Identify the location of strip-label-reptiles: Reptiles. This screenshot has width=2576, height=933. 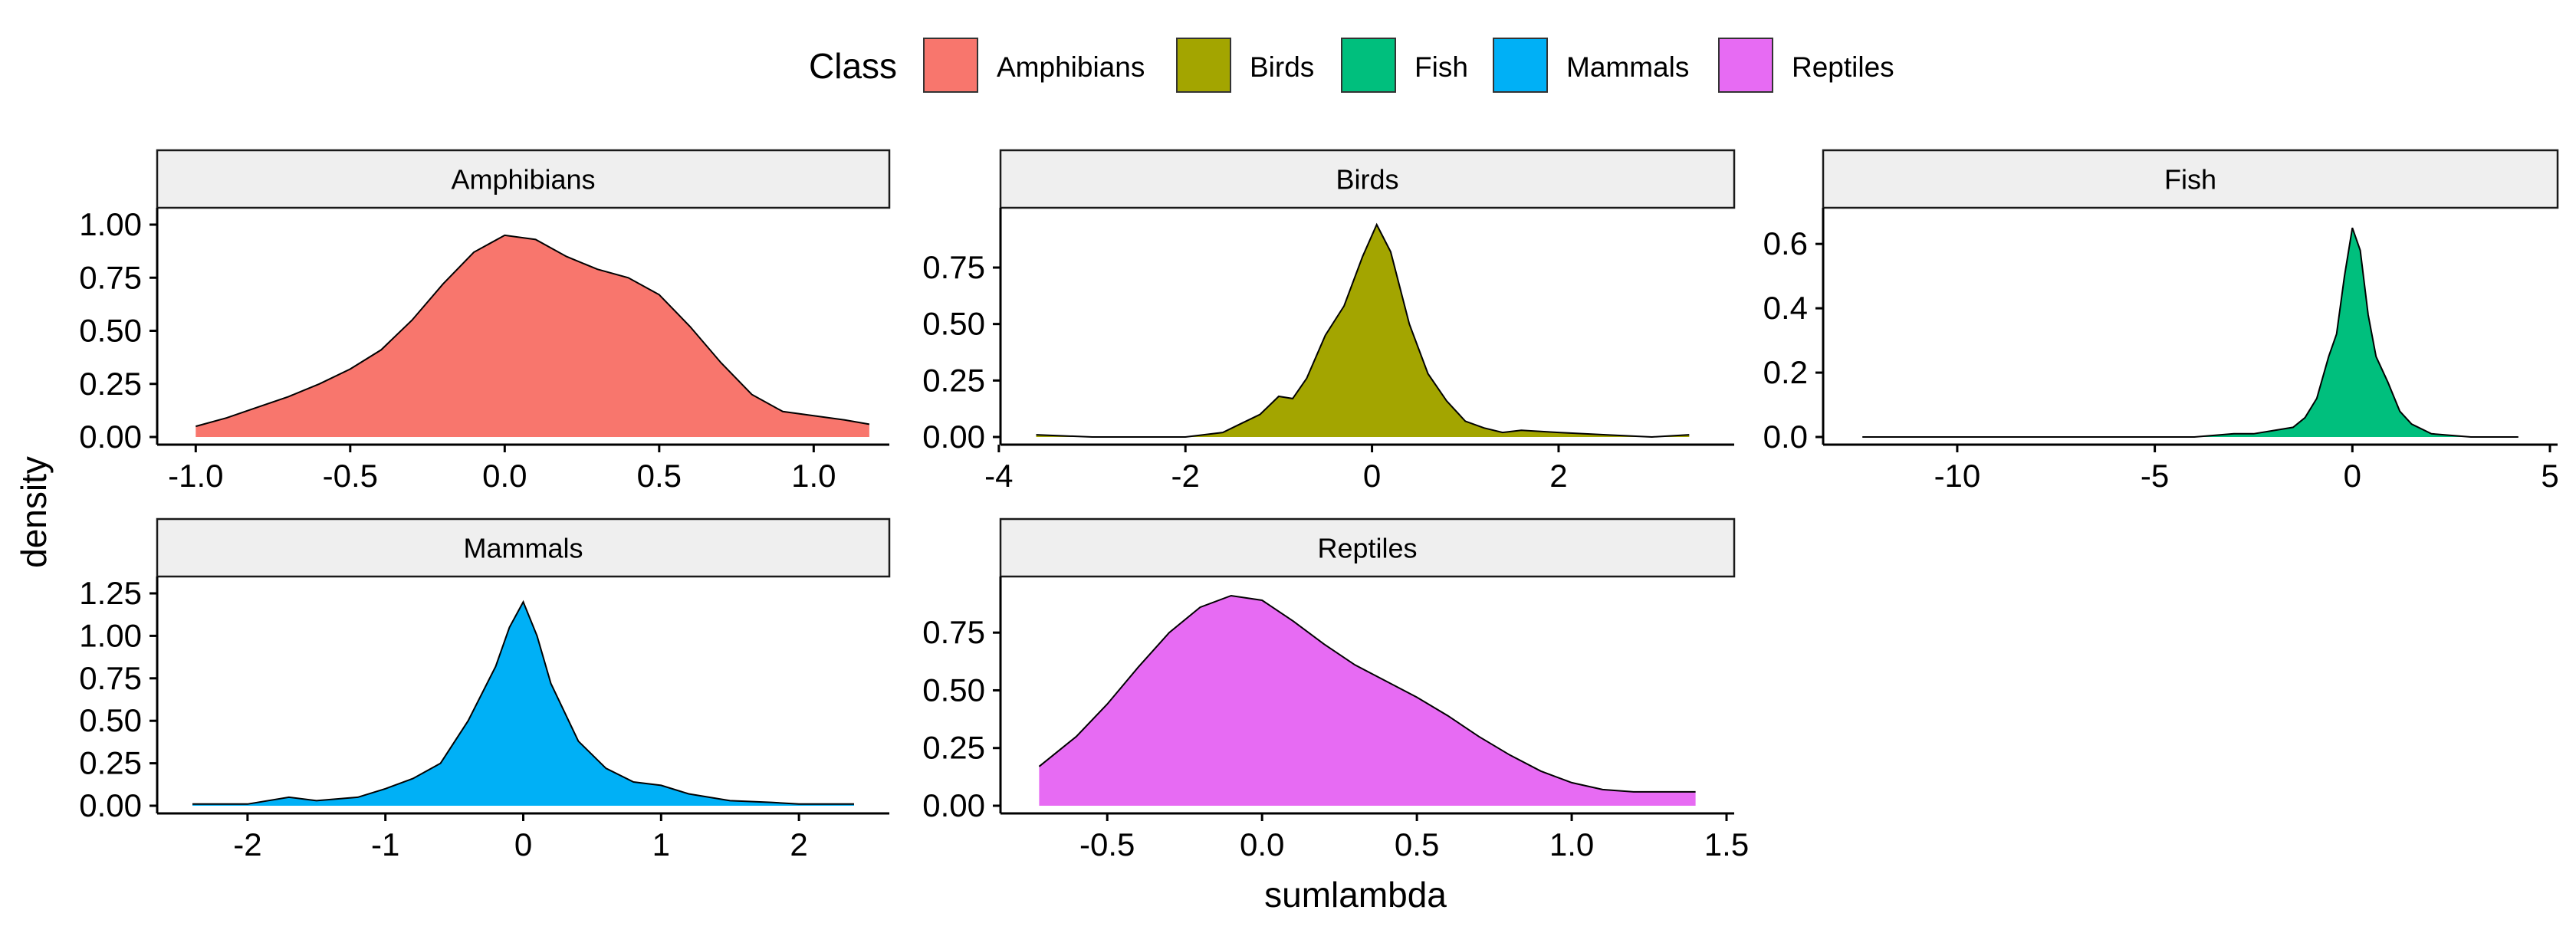
(1367, 548).